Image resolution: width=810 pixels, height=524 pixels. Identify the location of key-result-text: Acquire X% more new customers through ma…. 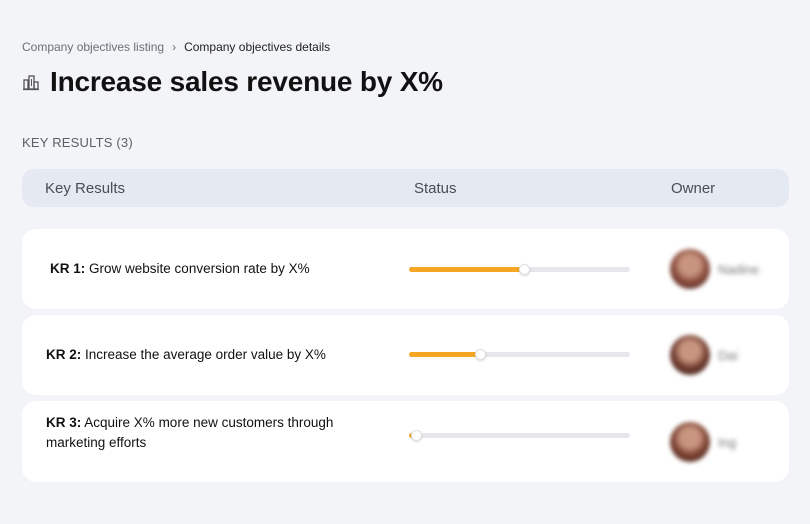
(190, 432).